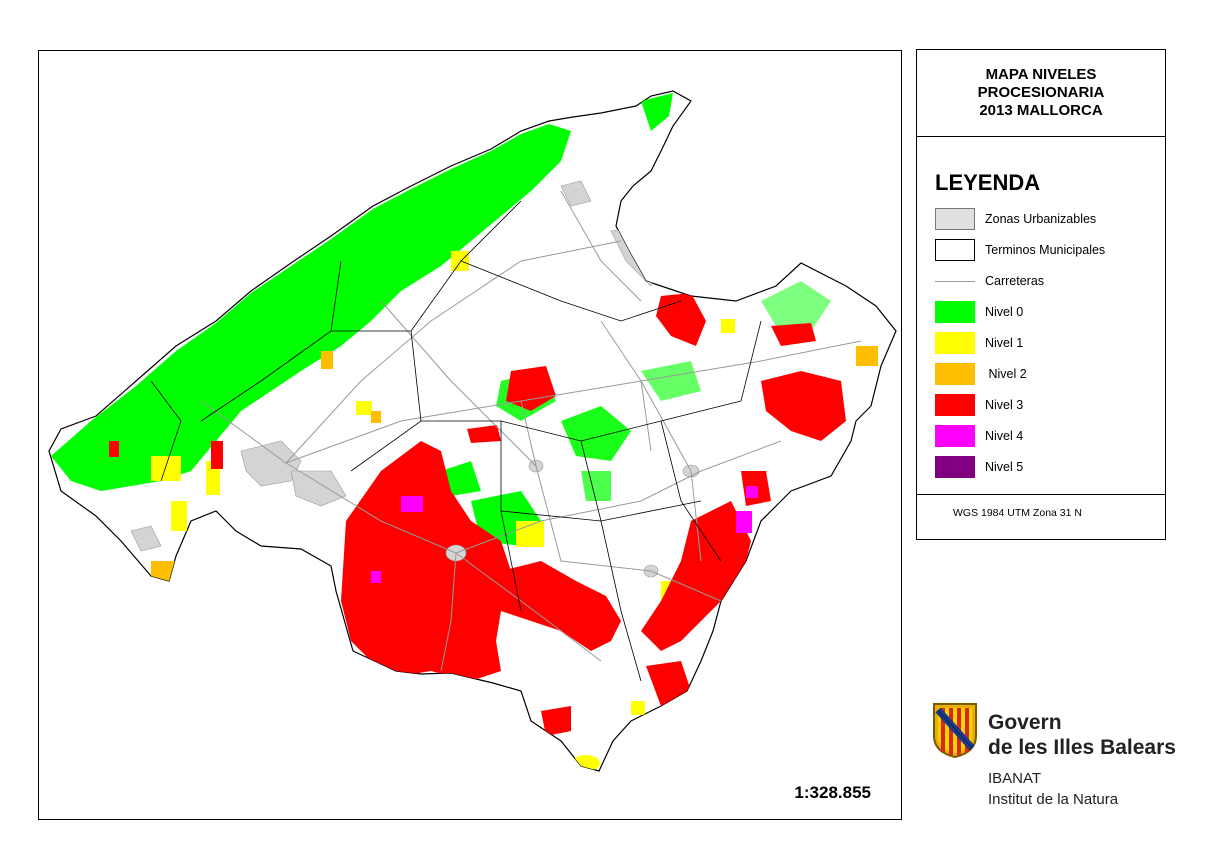 The width and height of the screenshot is (1206, 852). I want to click on legend-label: Carreteras, so click(1015, 281).